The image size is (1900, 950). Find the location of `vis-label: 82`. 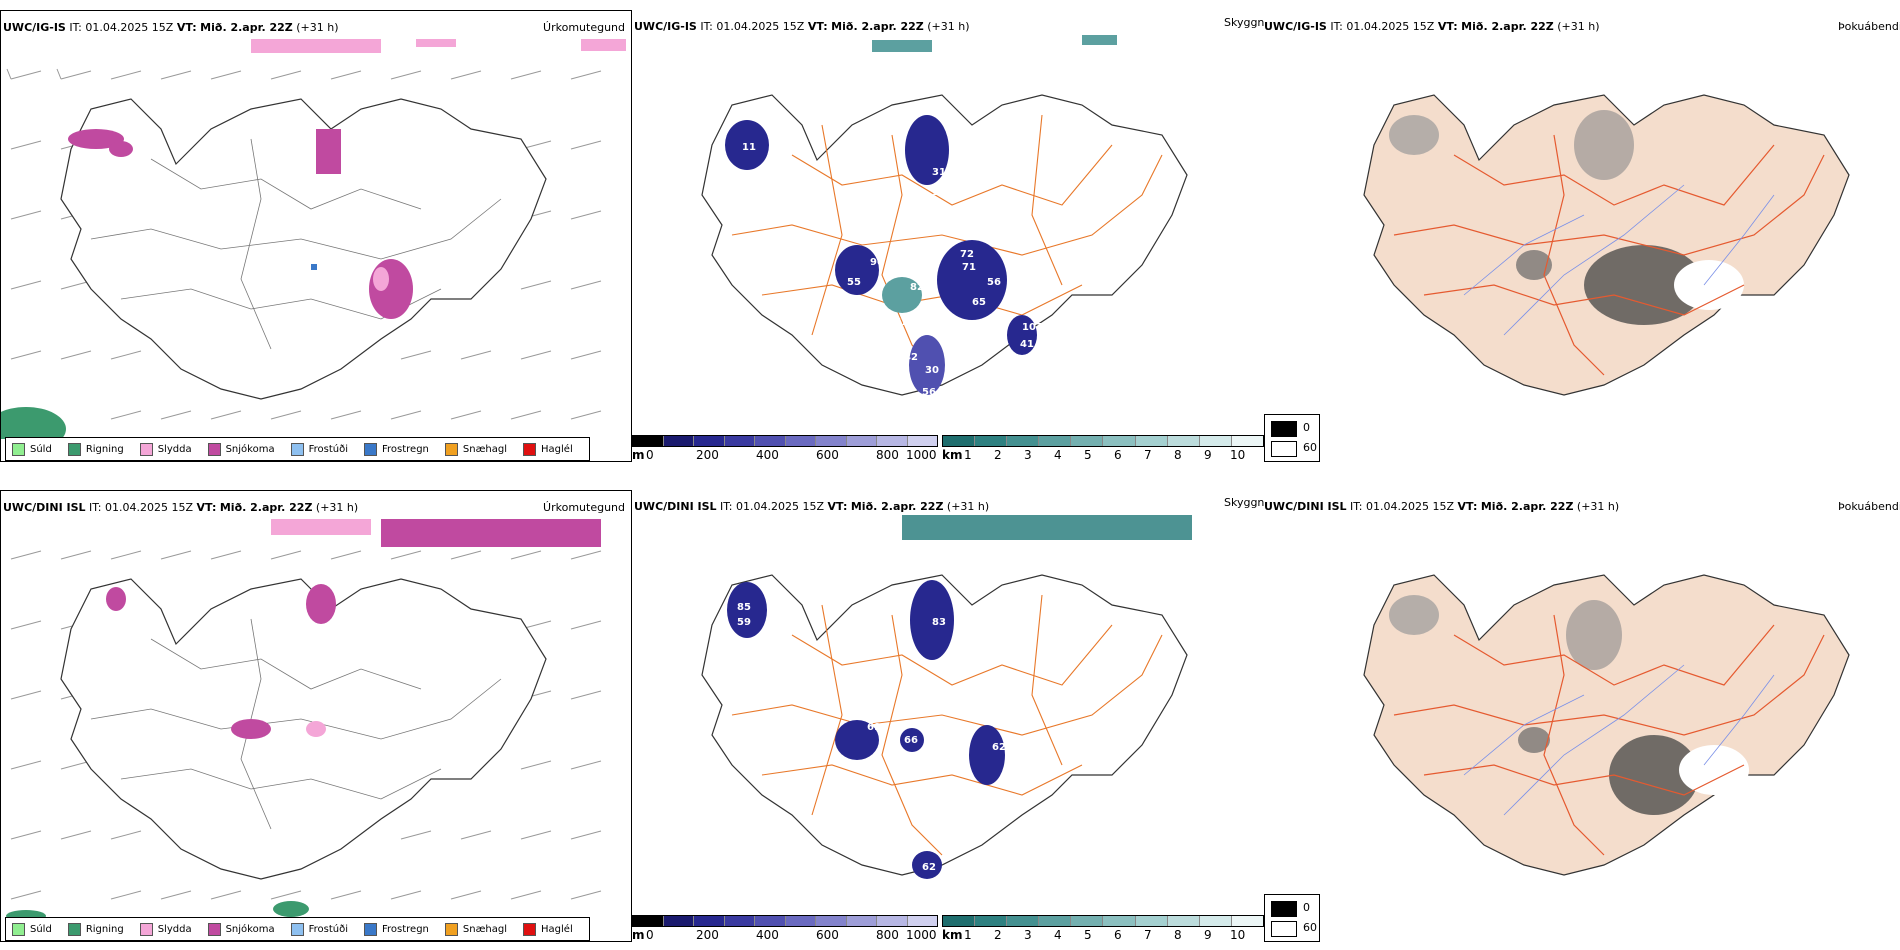

vis-label: 82 is located at coordinates (917, 287).